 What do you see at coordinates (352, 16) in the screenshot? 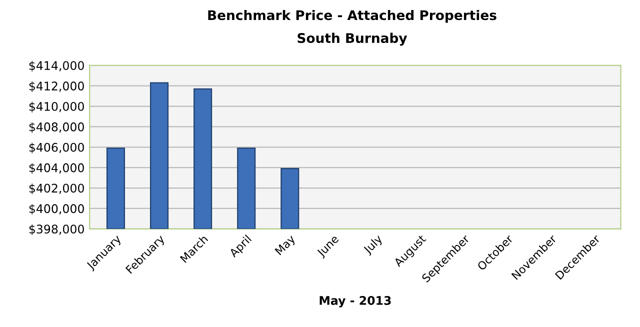
I see `chart-title: Benchmark Price - Attached Properties` at bounding box center [352, 16].